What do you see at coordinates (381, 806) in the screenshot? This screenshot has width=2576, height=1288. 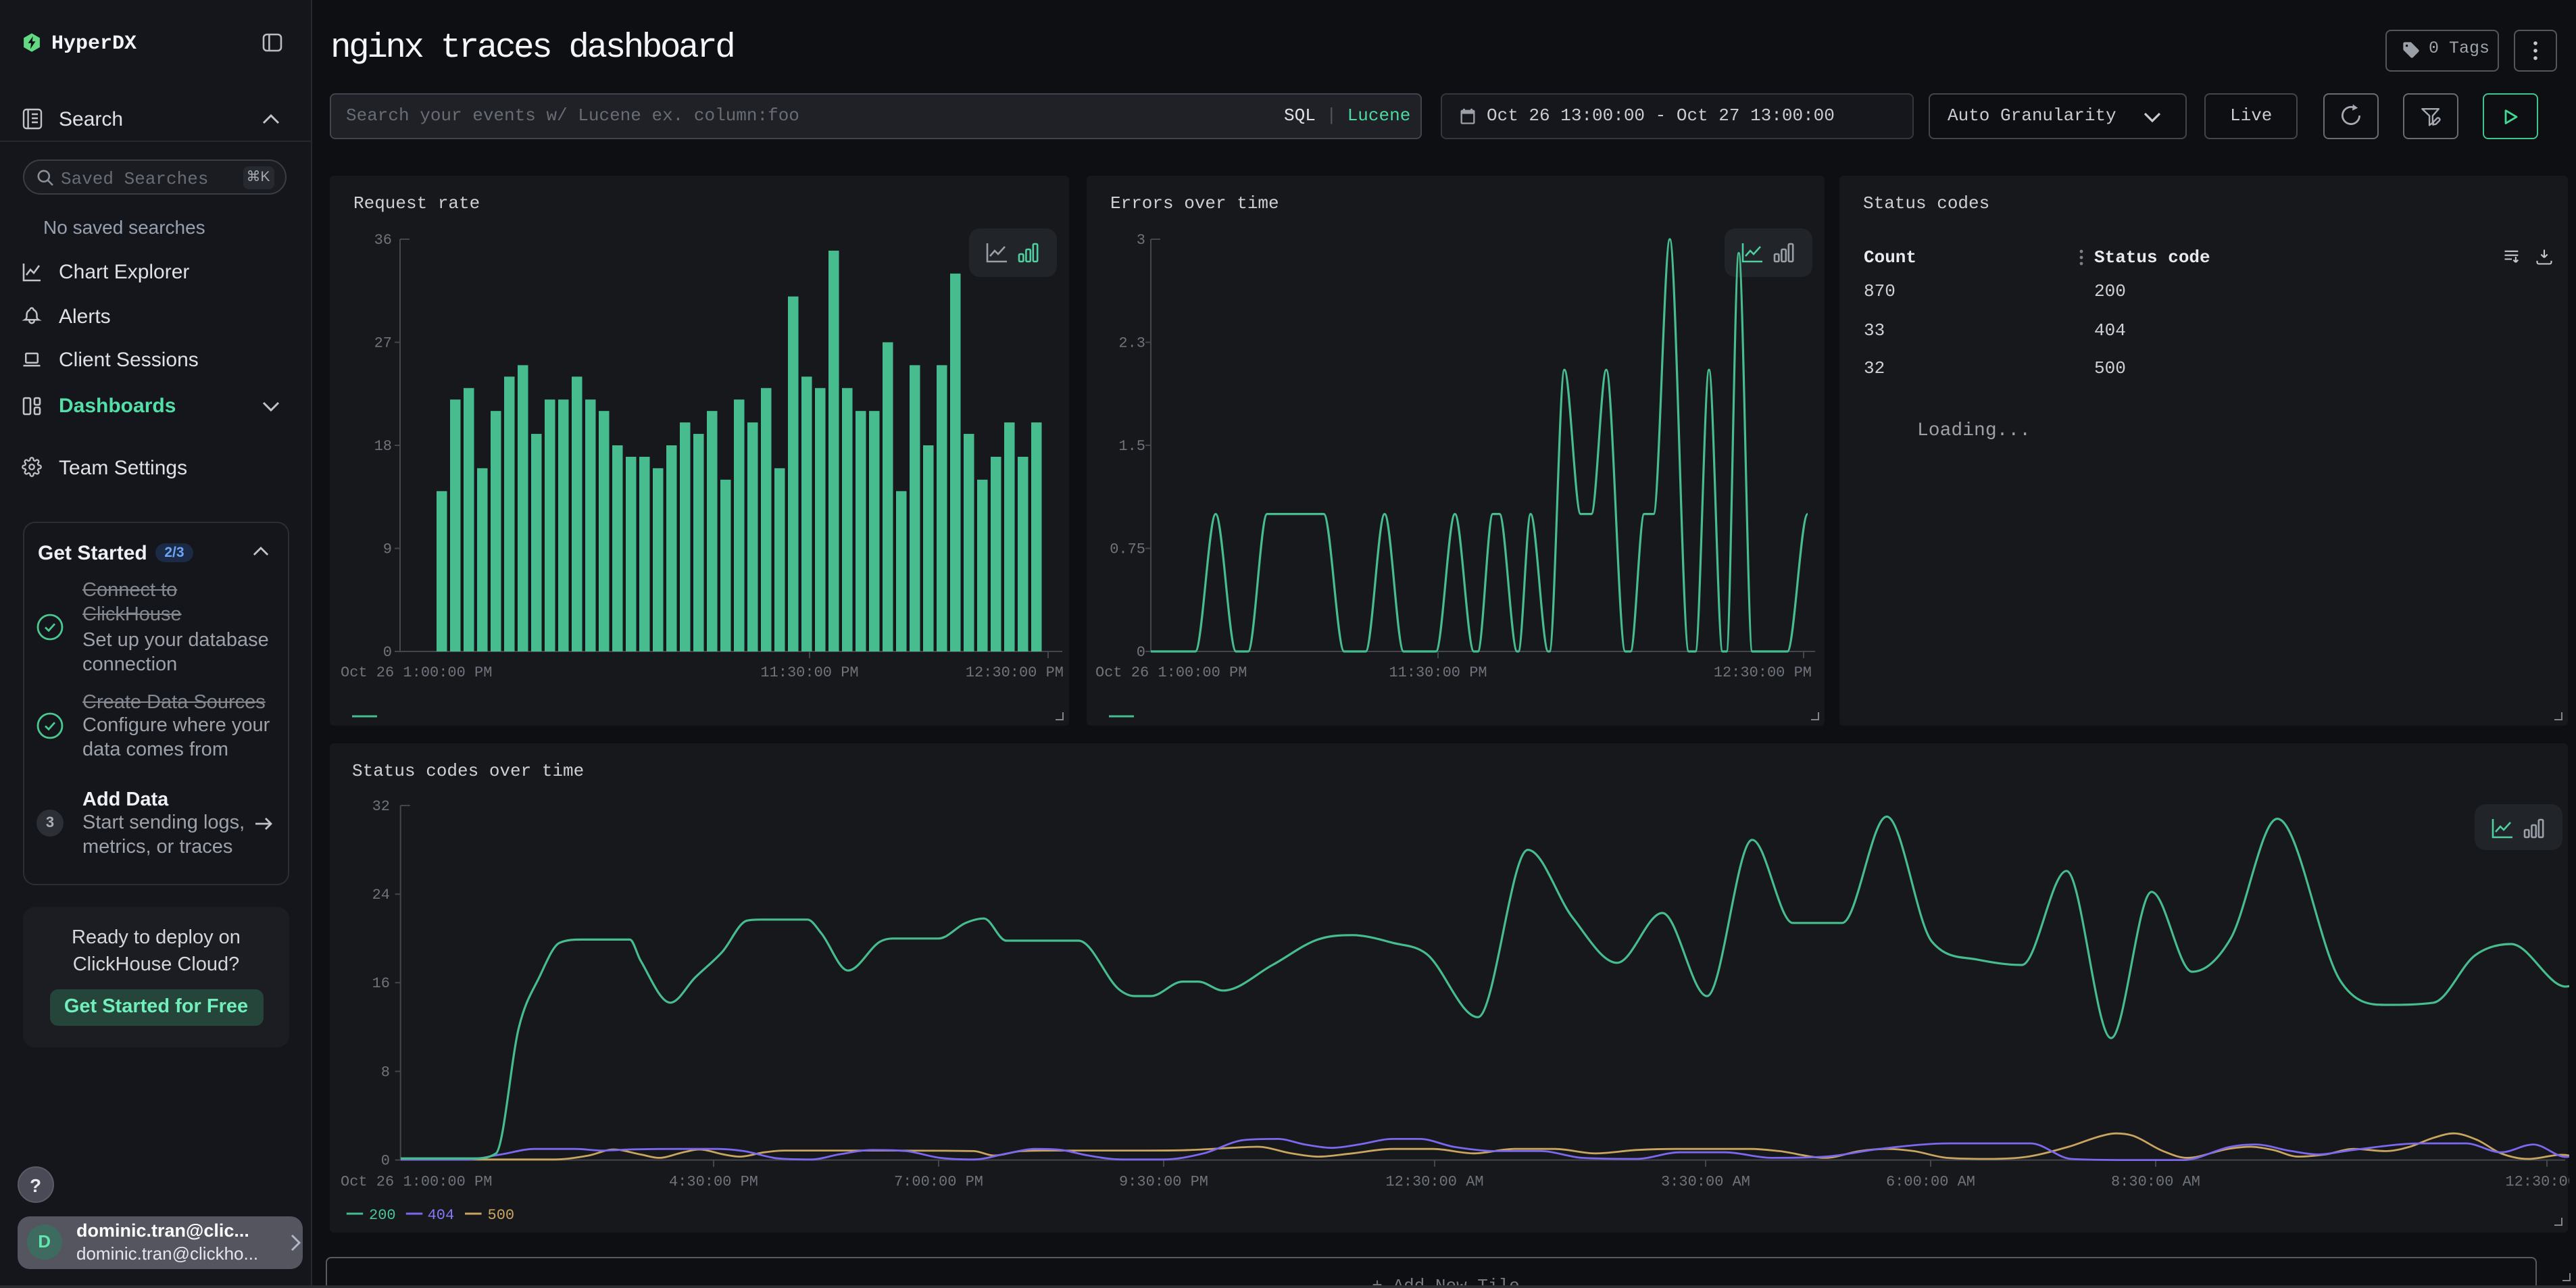 I see `svg-text: 32` at bounding box center [381, 806].